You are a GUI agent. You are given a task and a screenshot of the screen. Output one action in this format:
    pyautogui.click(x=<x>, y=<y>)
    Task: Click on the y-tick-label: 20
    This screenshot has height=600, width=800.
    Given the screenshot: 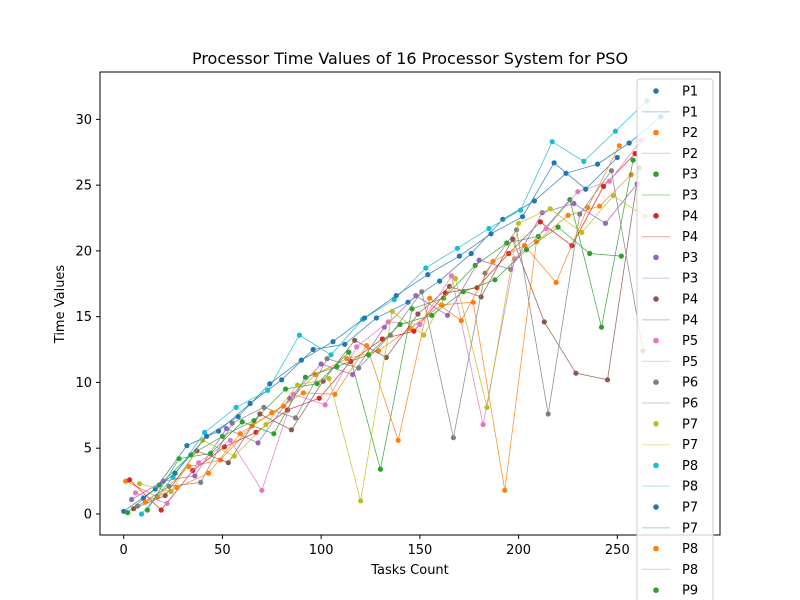 What is the action you would take?
    pyautogui.click(x=83, y=251)
    